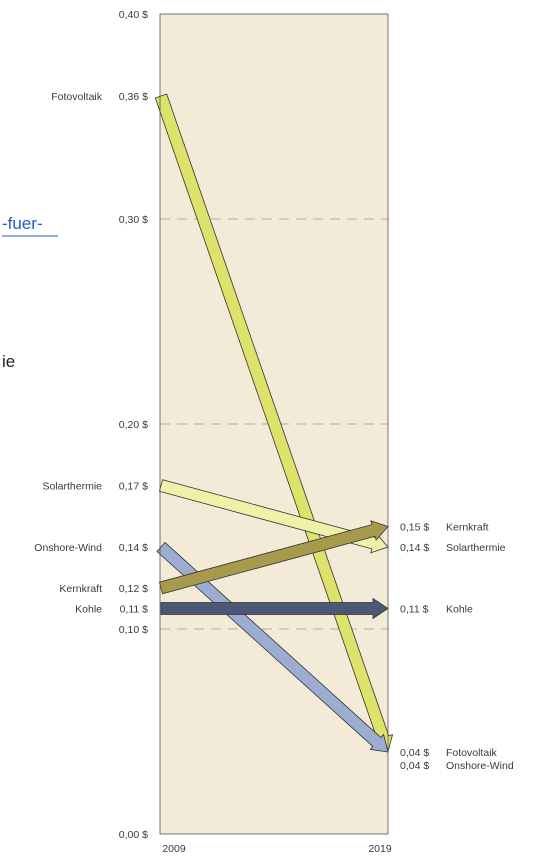 The image size is (540, 857). I want to click on arrow-kohle, so click(274, 608).